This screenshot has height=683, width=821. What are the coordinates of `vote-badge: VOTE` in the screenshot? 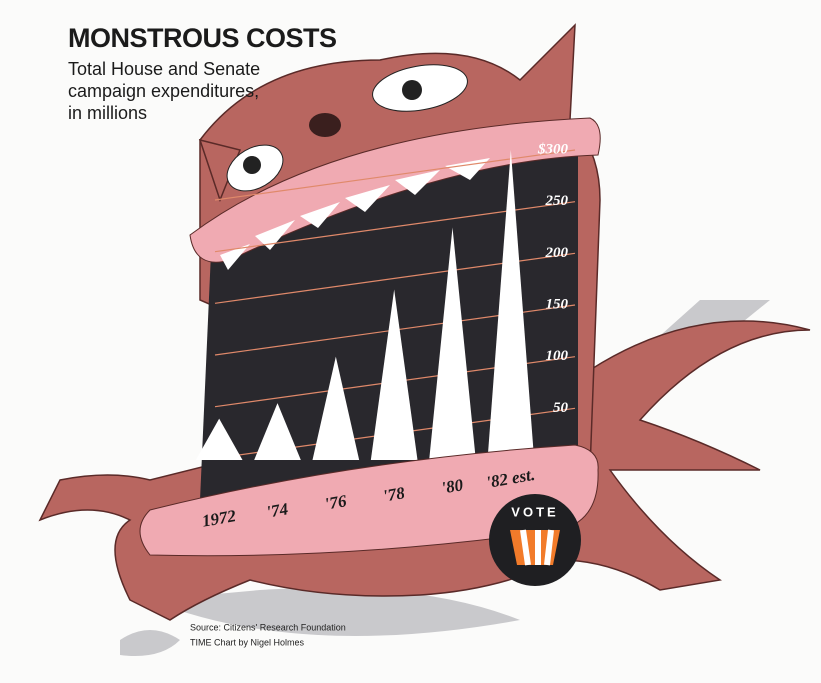 It's located at (535, 540).